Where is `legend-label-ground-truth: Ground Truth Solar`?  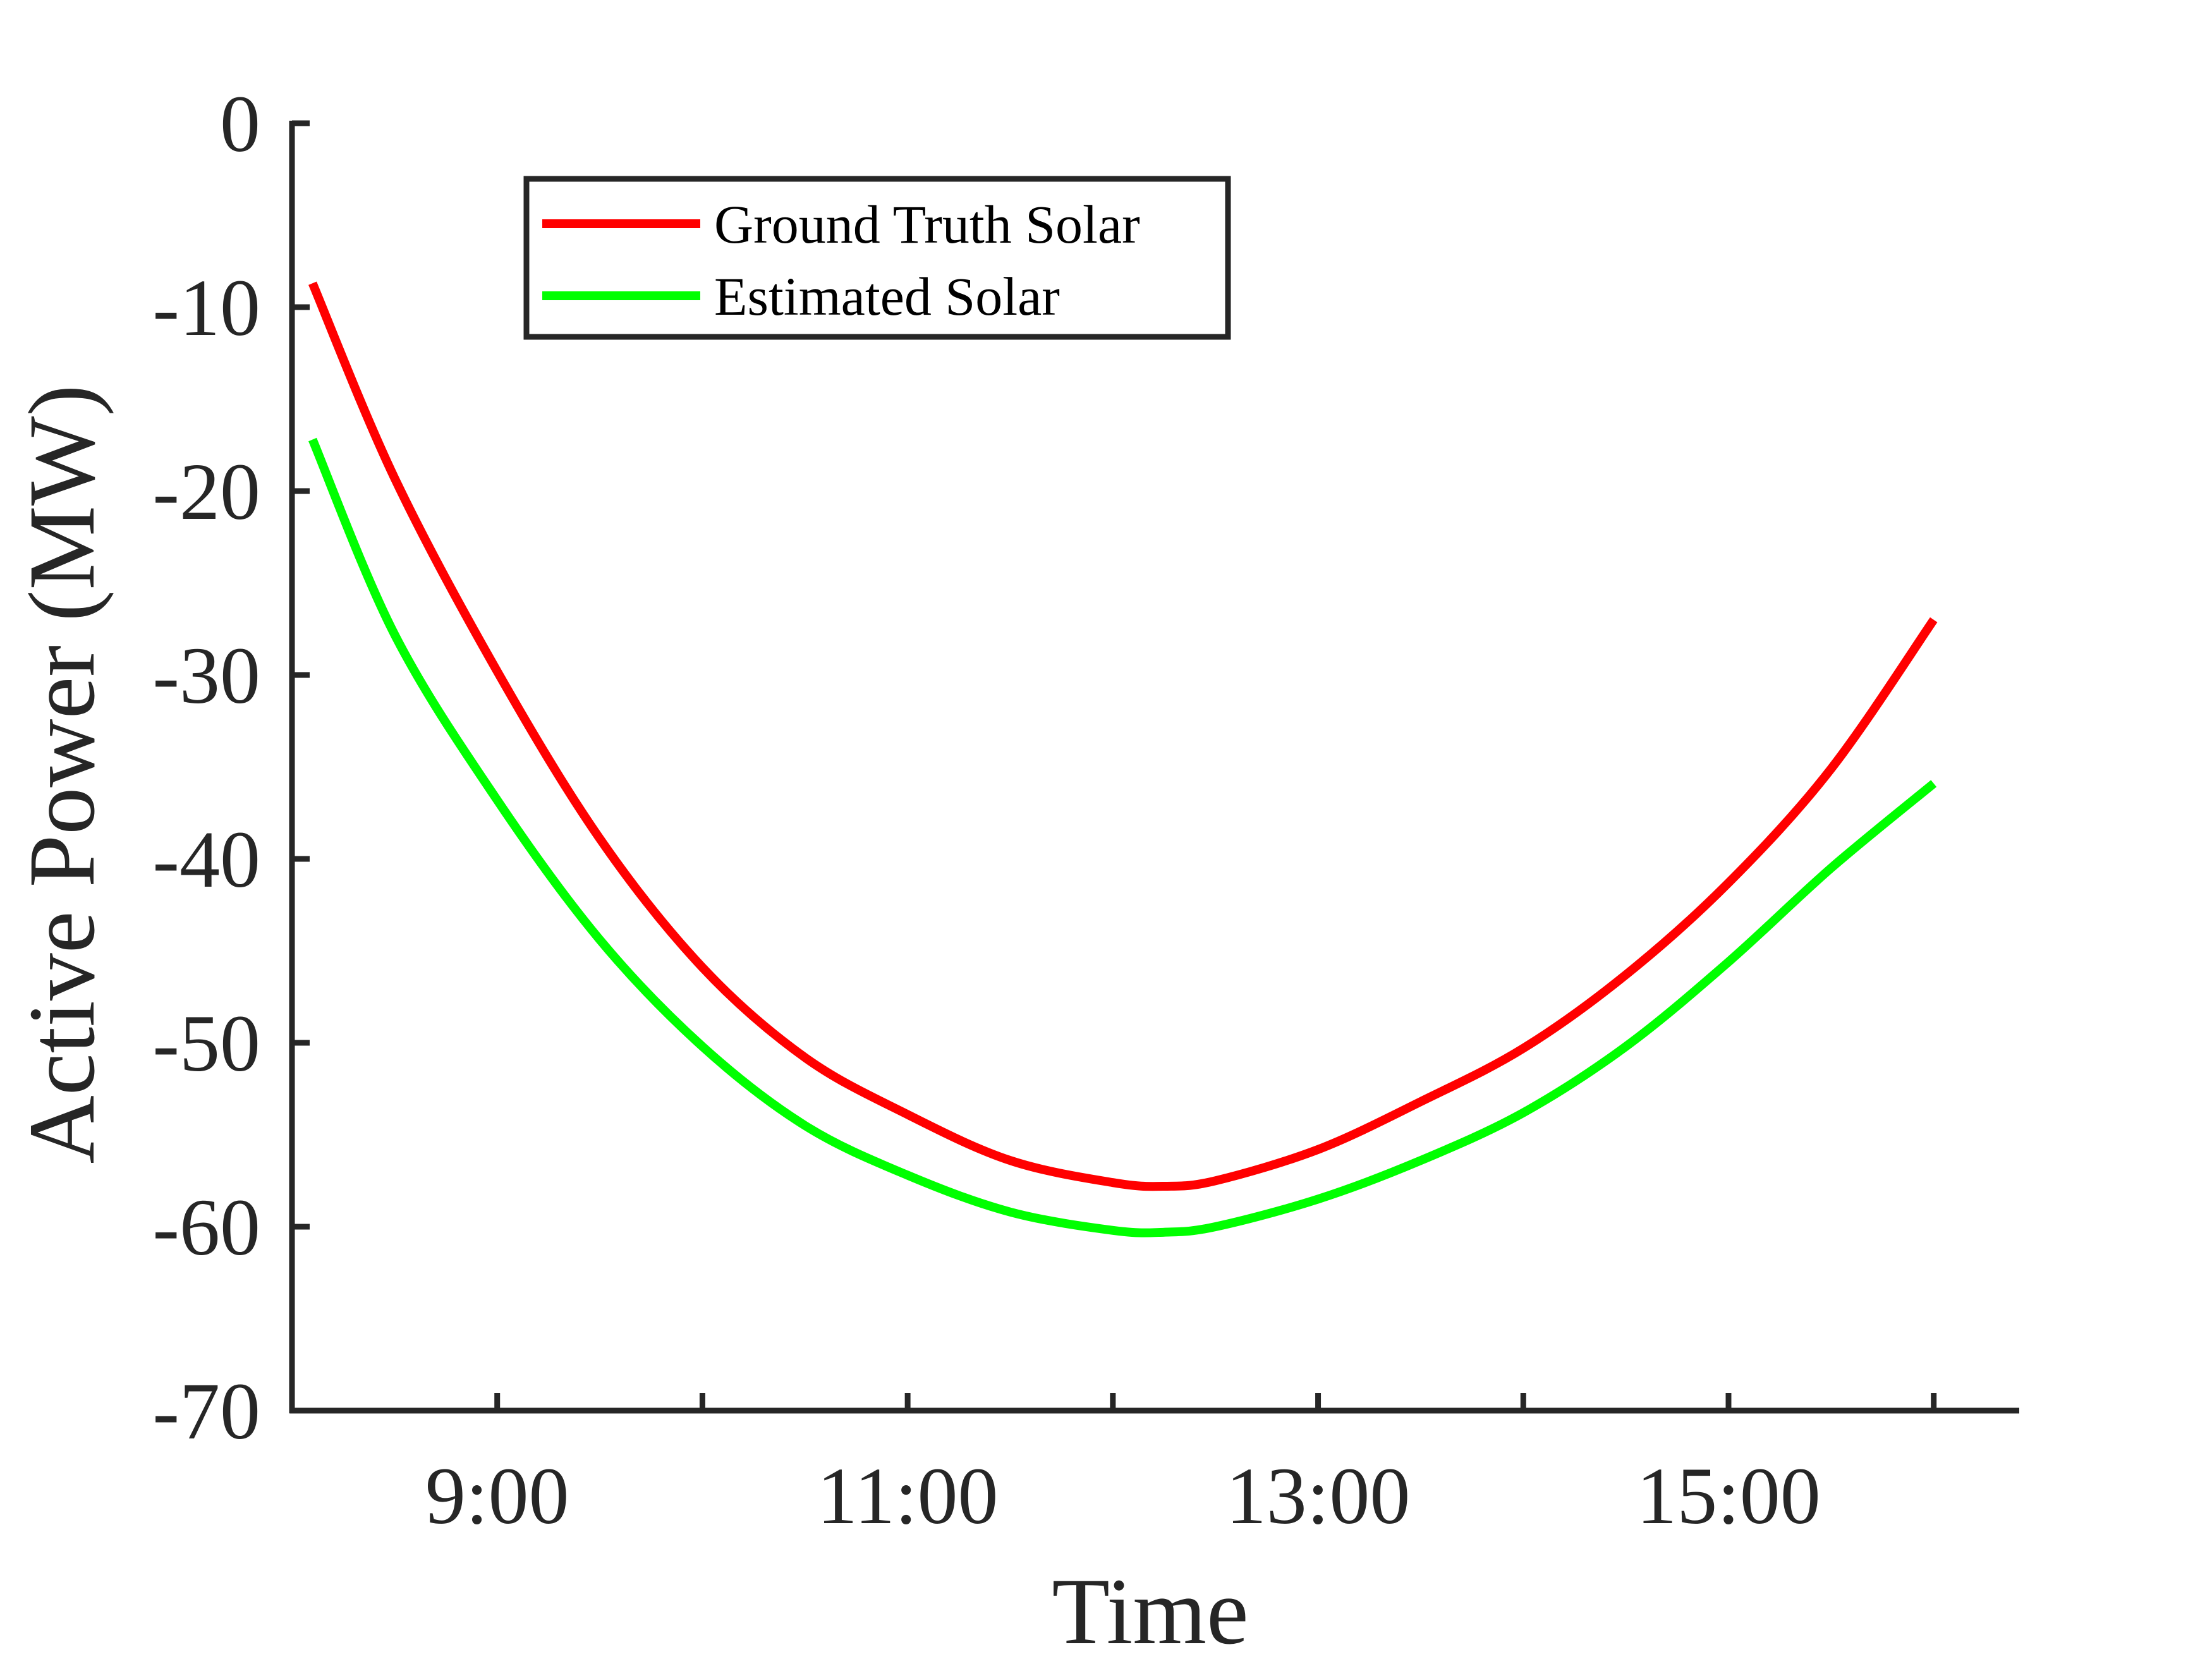 legend-label-ground-truth: Ground Truth Solar is located at coordinates (927, 224).